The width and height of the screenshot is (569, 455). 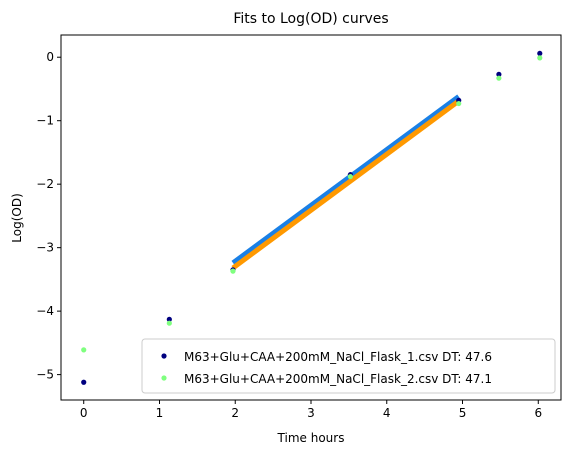 I want to click on x-tick-label: 1, so click(x=160, y=413).